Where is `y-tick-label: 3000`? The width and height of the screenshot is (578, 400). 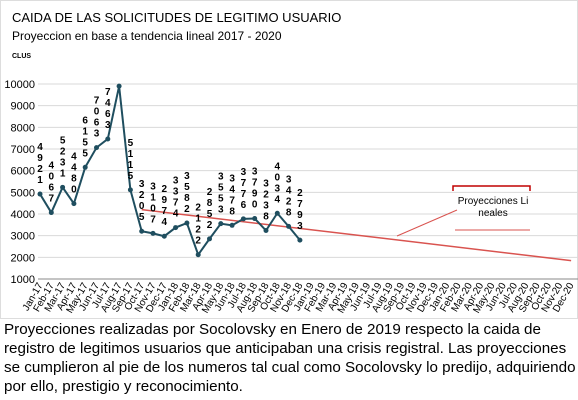 y-tick-label: 3000 is located at coordinates (23, 237).